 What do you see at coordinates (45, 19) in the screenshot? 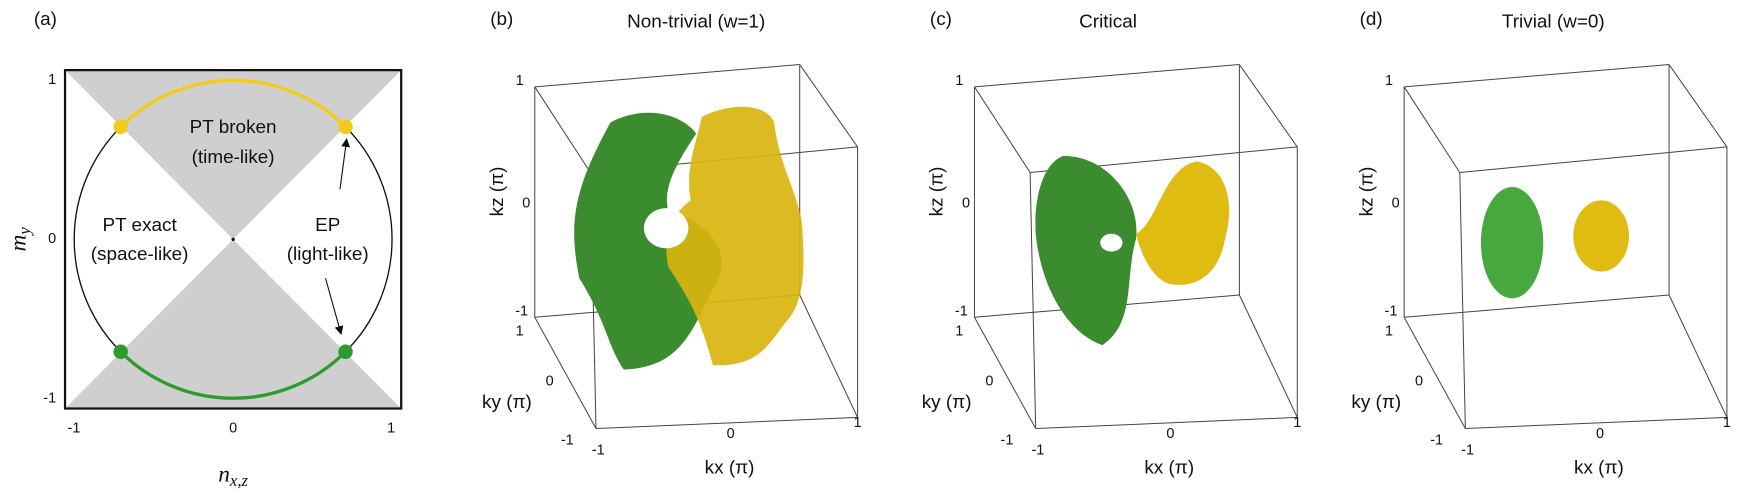
I see `panel-label: (a)` at bounding box center [45, 19].